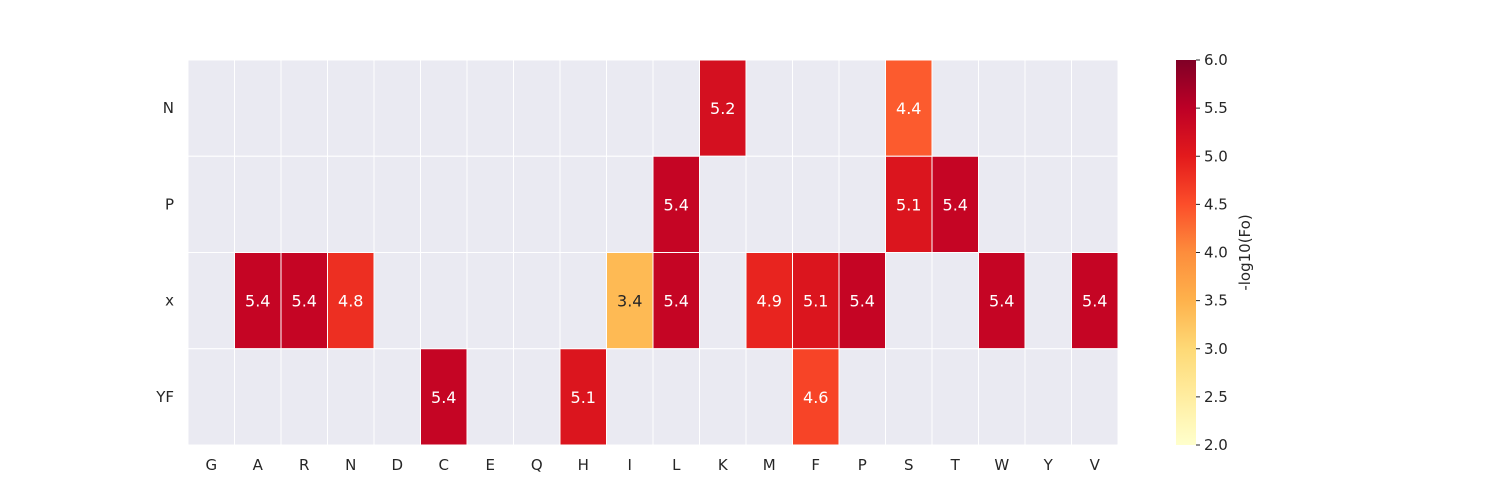  I want to click on colorbar-tick-label: 5.5, so click(1216, 108).